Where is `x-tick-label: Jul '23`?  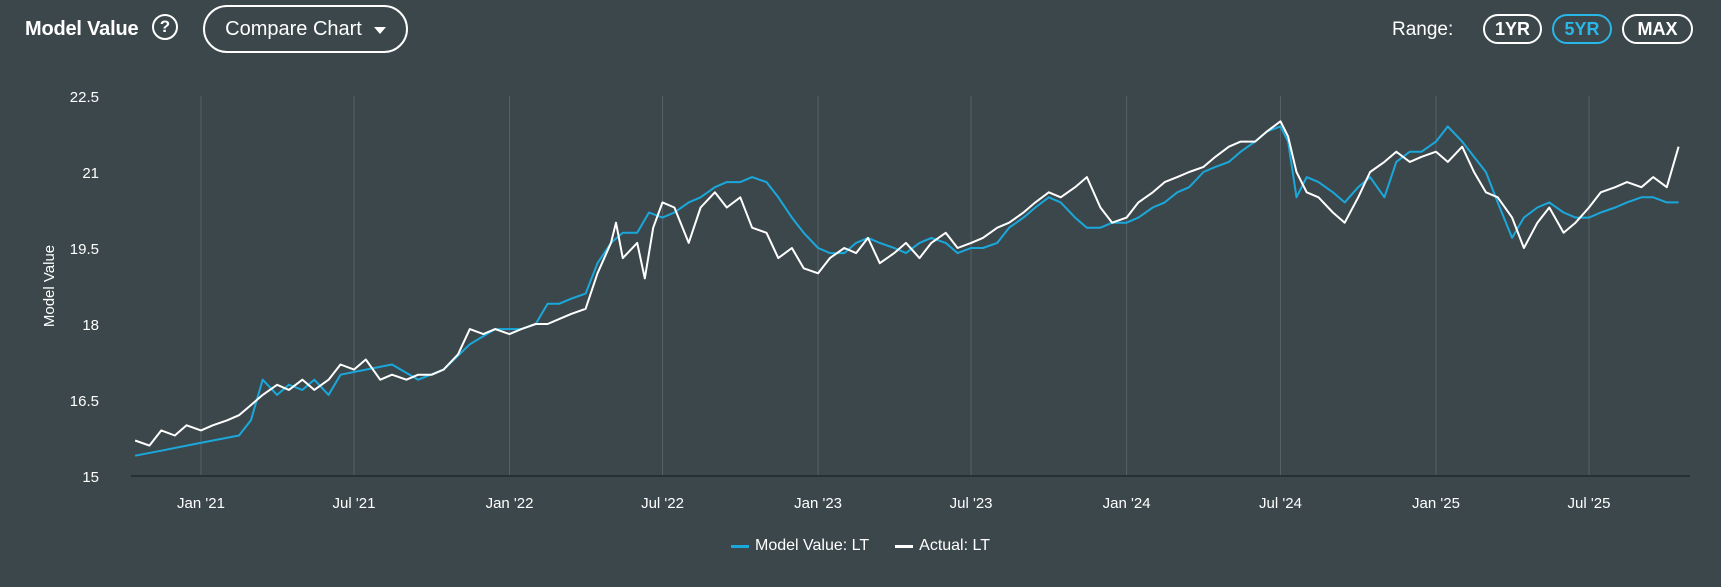 x-tick-label: Jul '23 is located at coordinates (971, 503).